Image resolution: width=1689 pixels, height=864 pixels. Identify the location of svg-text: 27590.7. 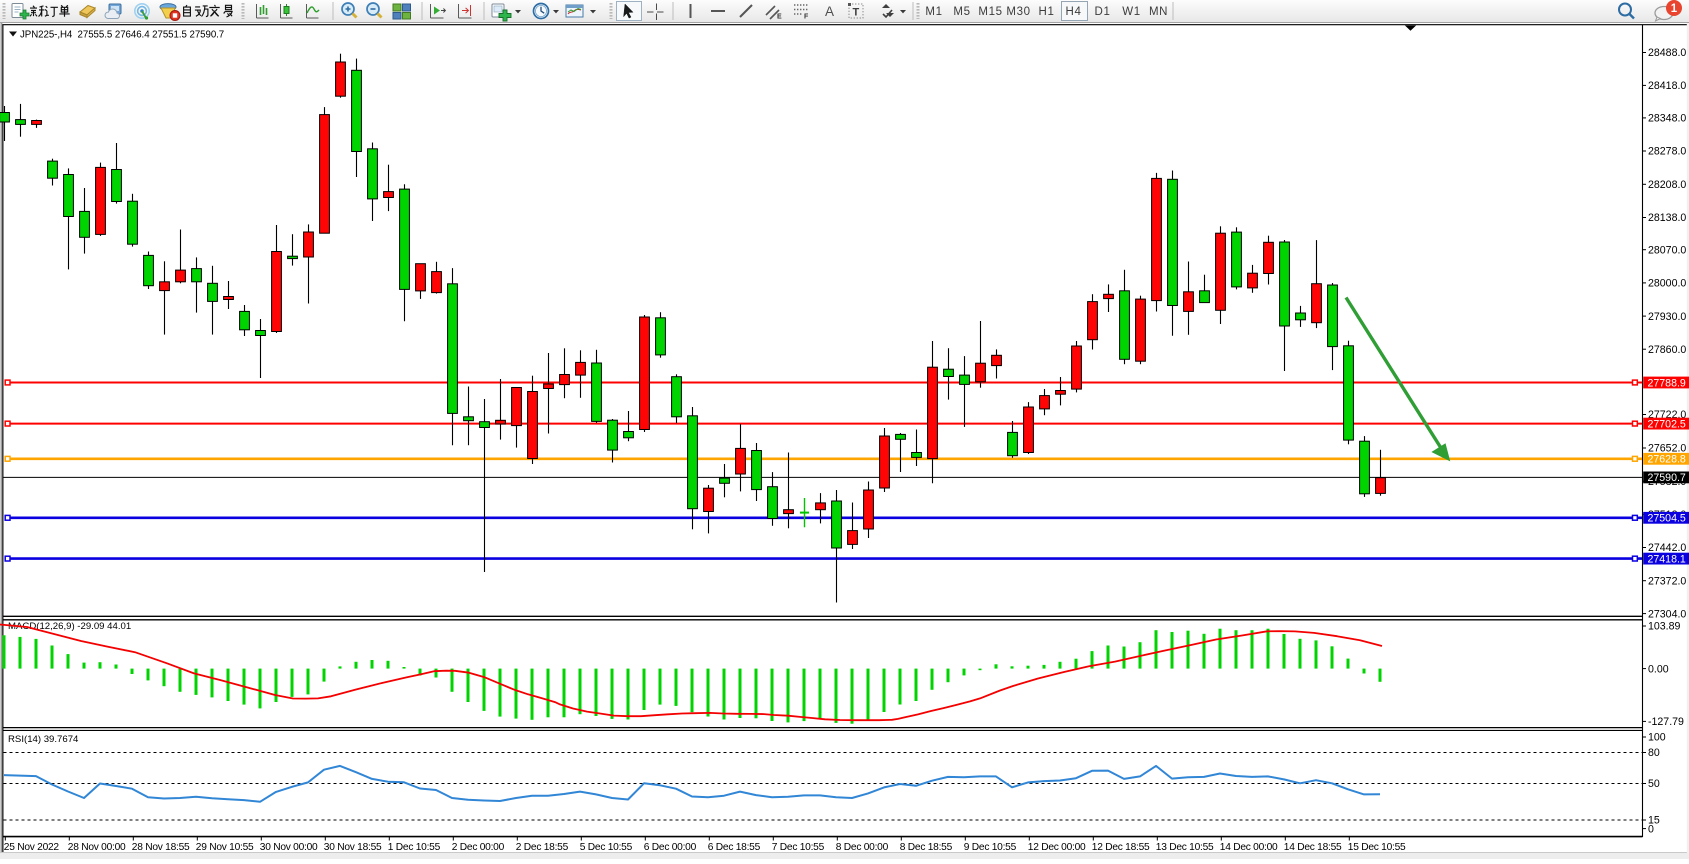
(1667, 478).